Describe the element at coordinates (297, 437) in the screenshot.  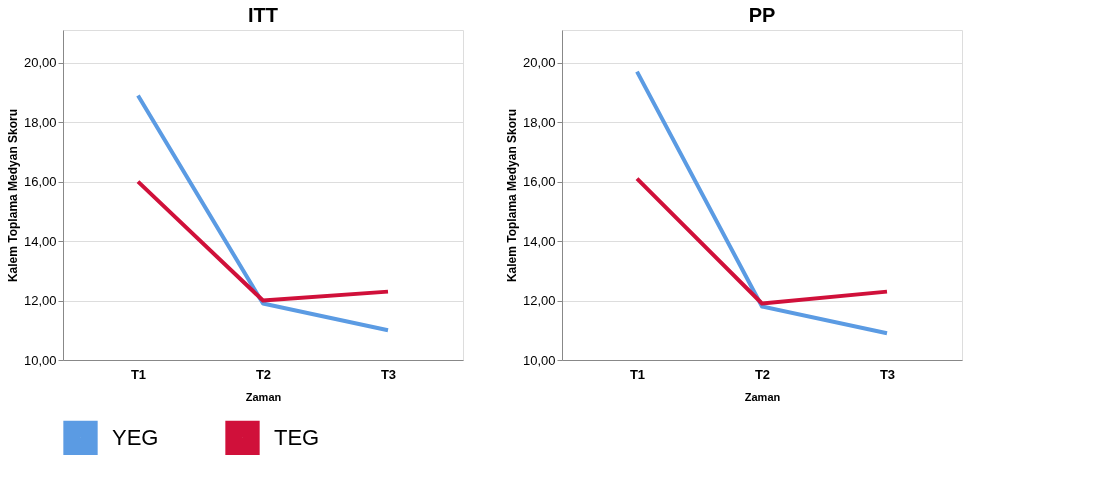
I see `legend-label: TEG` at that location.